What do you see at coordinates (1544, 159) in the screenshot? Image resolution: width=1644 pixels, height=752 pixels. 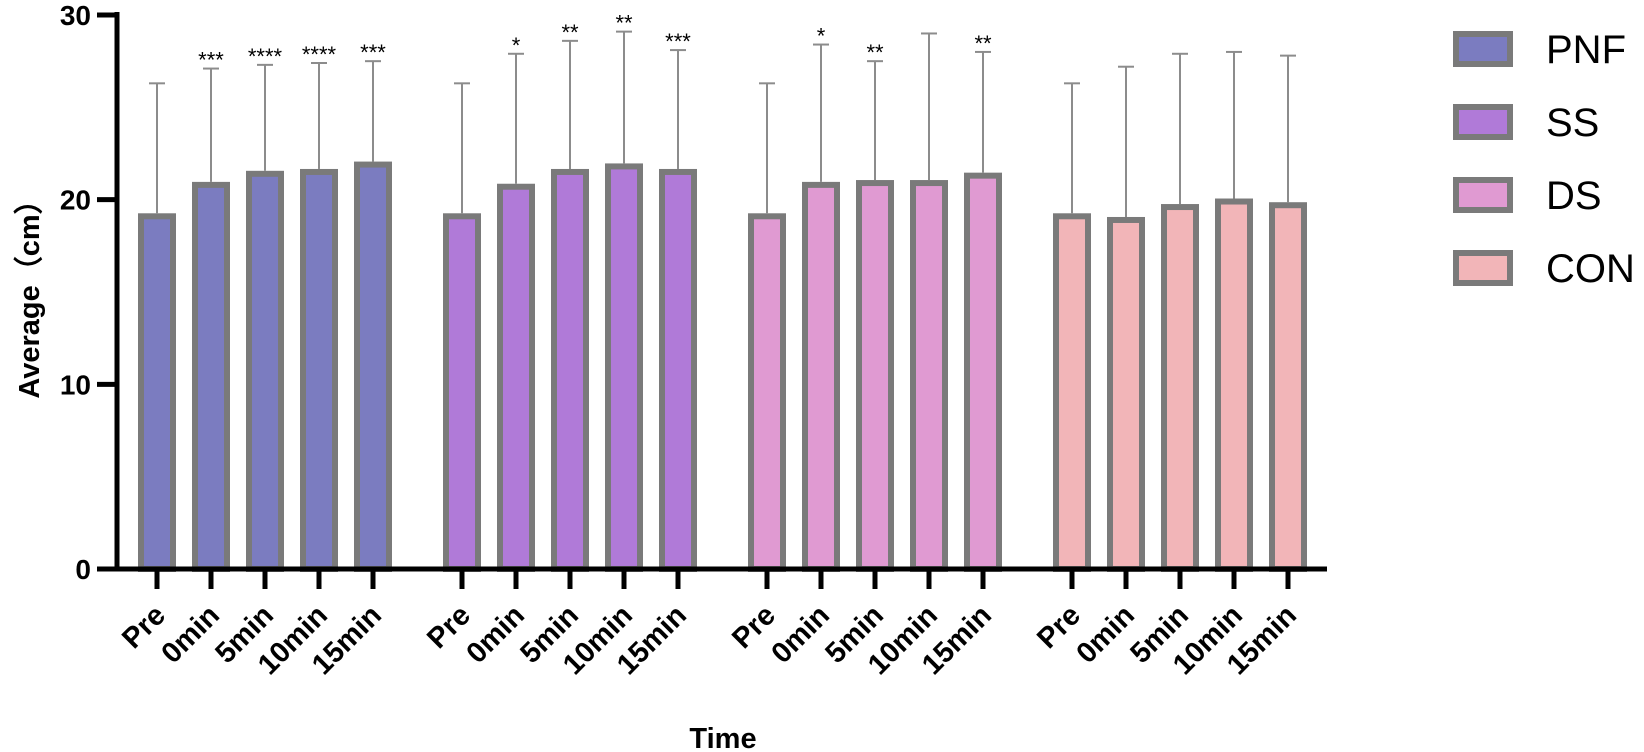 I see `legend: PNF SS DS CON` at bounding box center [1544, 159].